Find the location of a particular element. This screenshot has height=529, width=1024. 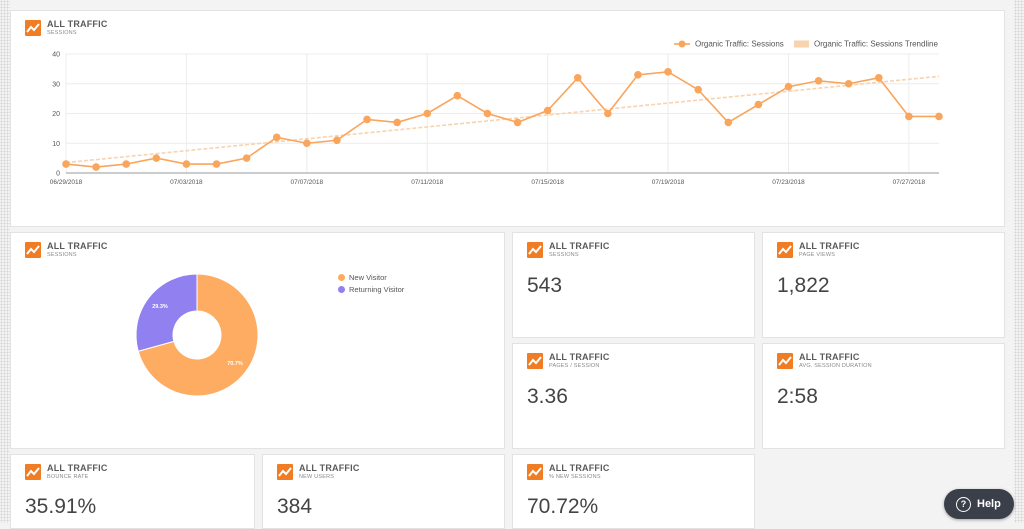

metric-value: 384 is located at coordinates (294, 507).